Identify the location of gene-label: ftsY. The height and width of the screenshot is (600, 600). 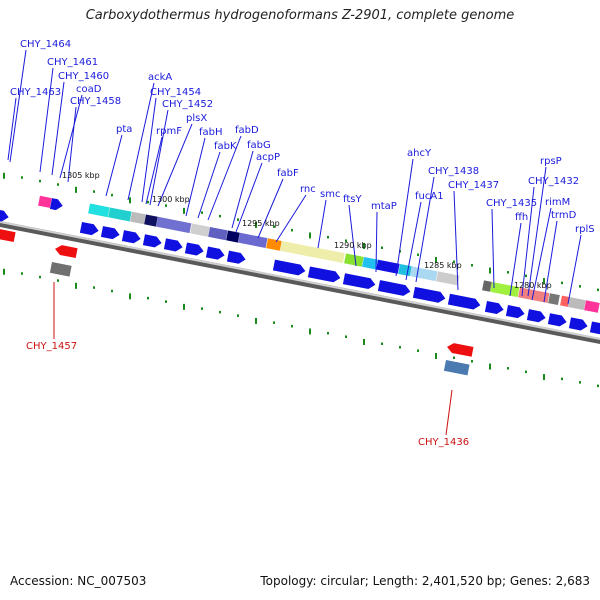
(352, 199).